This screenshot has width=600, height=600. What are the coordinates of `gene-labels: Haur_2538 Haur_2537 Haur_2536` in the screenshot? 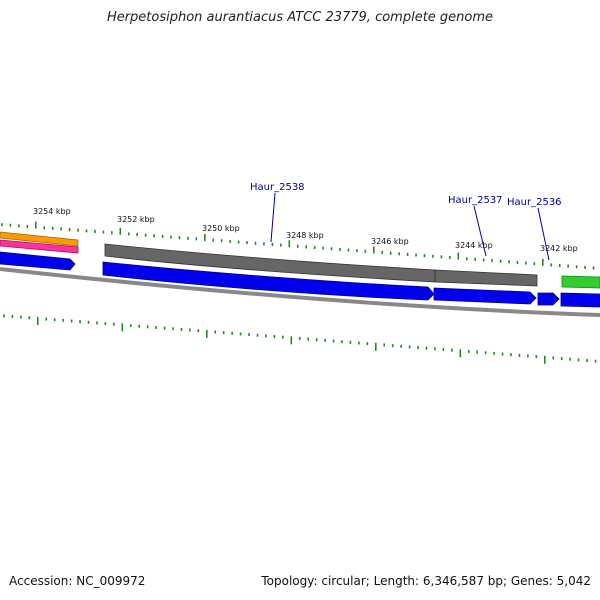 It's located at (406, 221).